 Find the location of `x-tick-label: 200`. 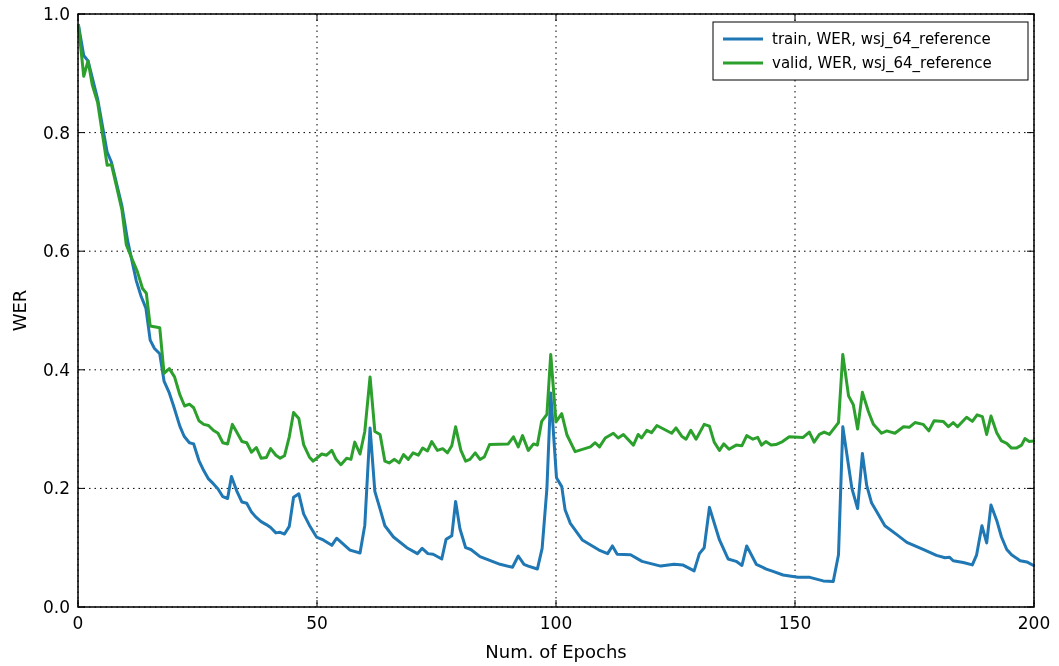

x-tick-label: 200 is located at coordinates (1034, 623).